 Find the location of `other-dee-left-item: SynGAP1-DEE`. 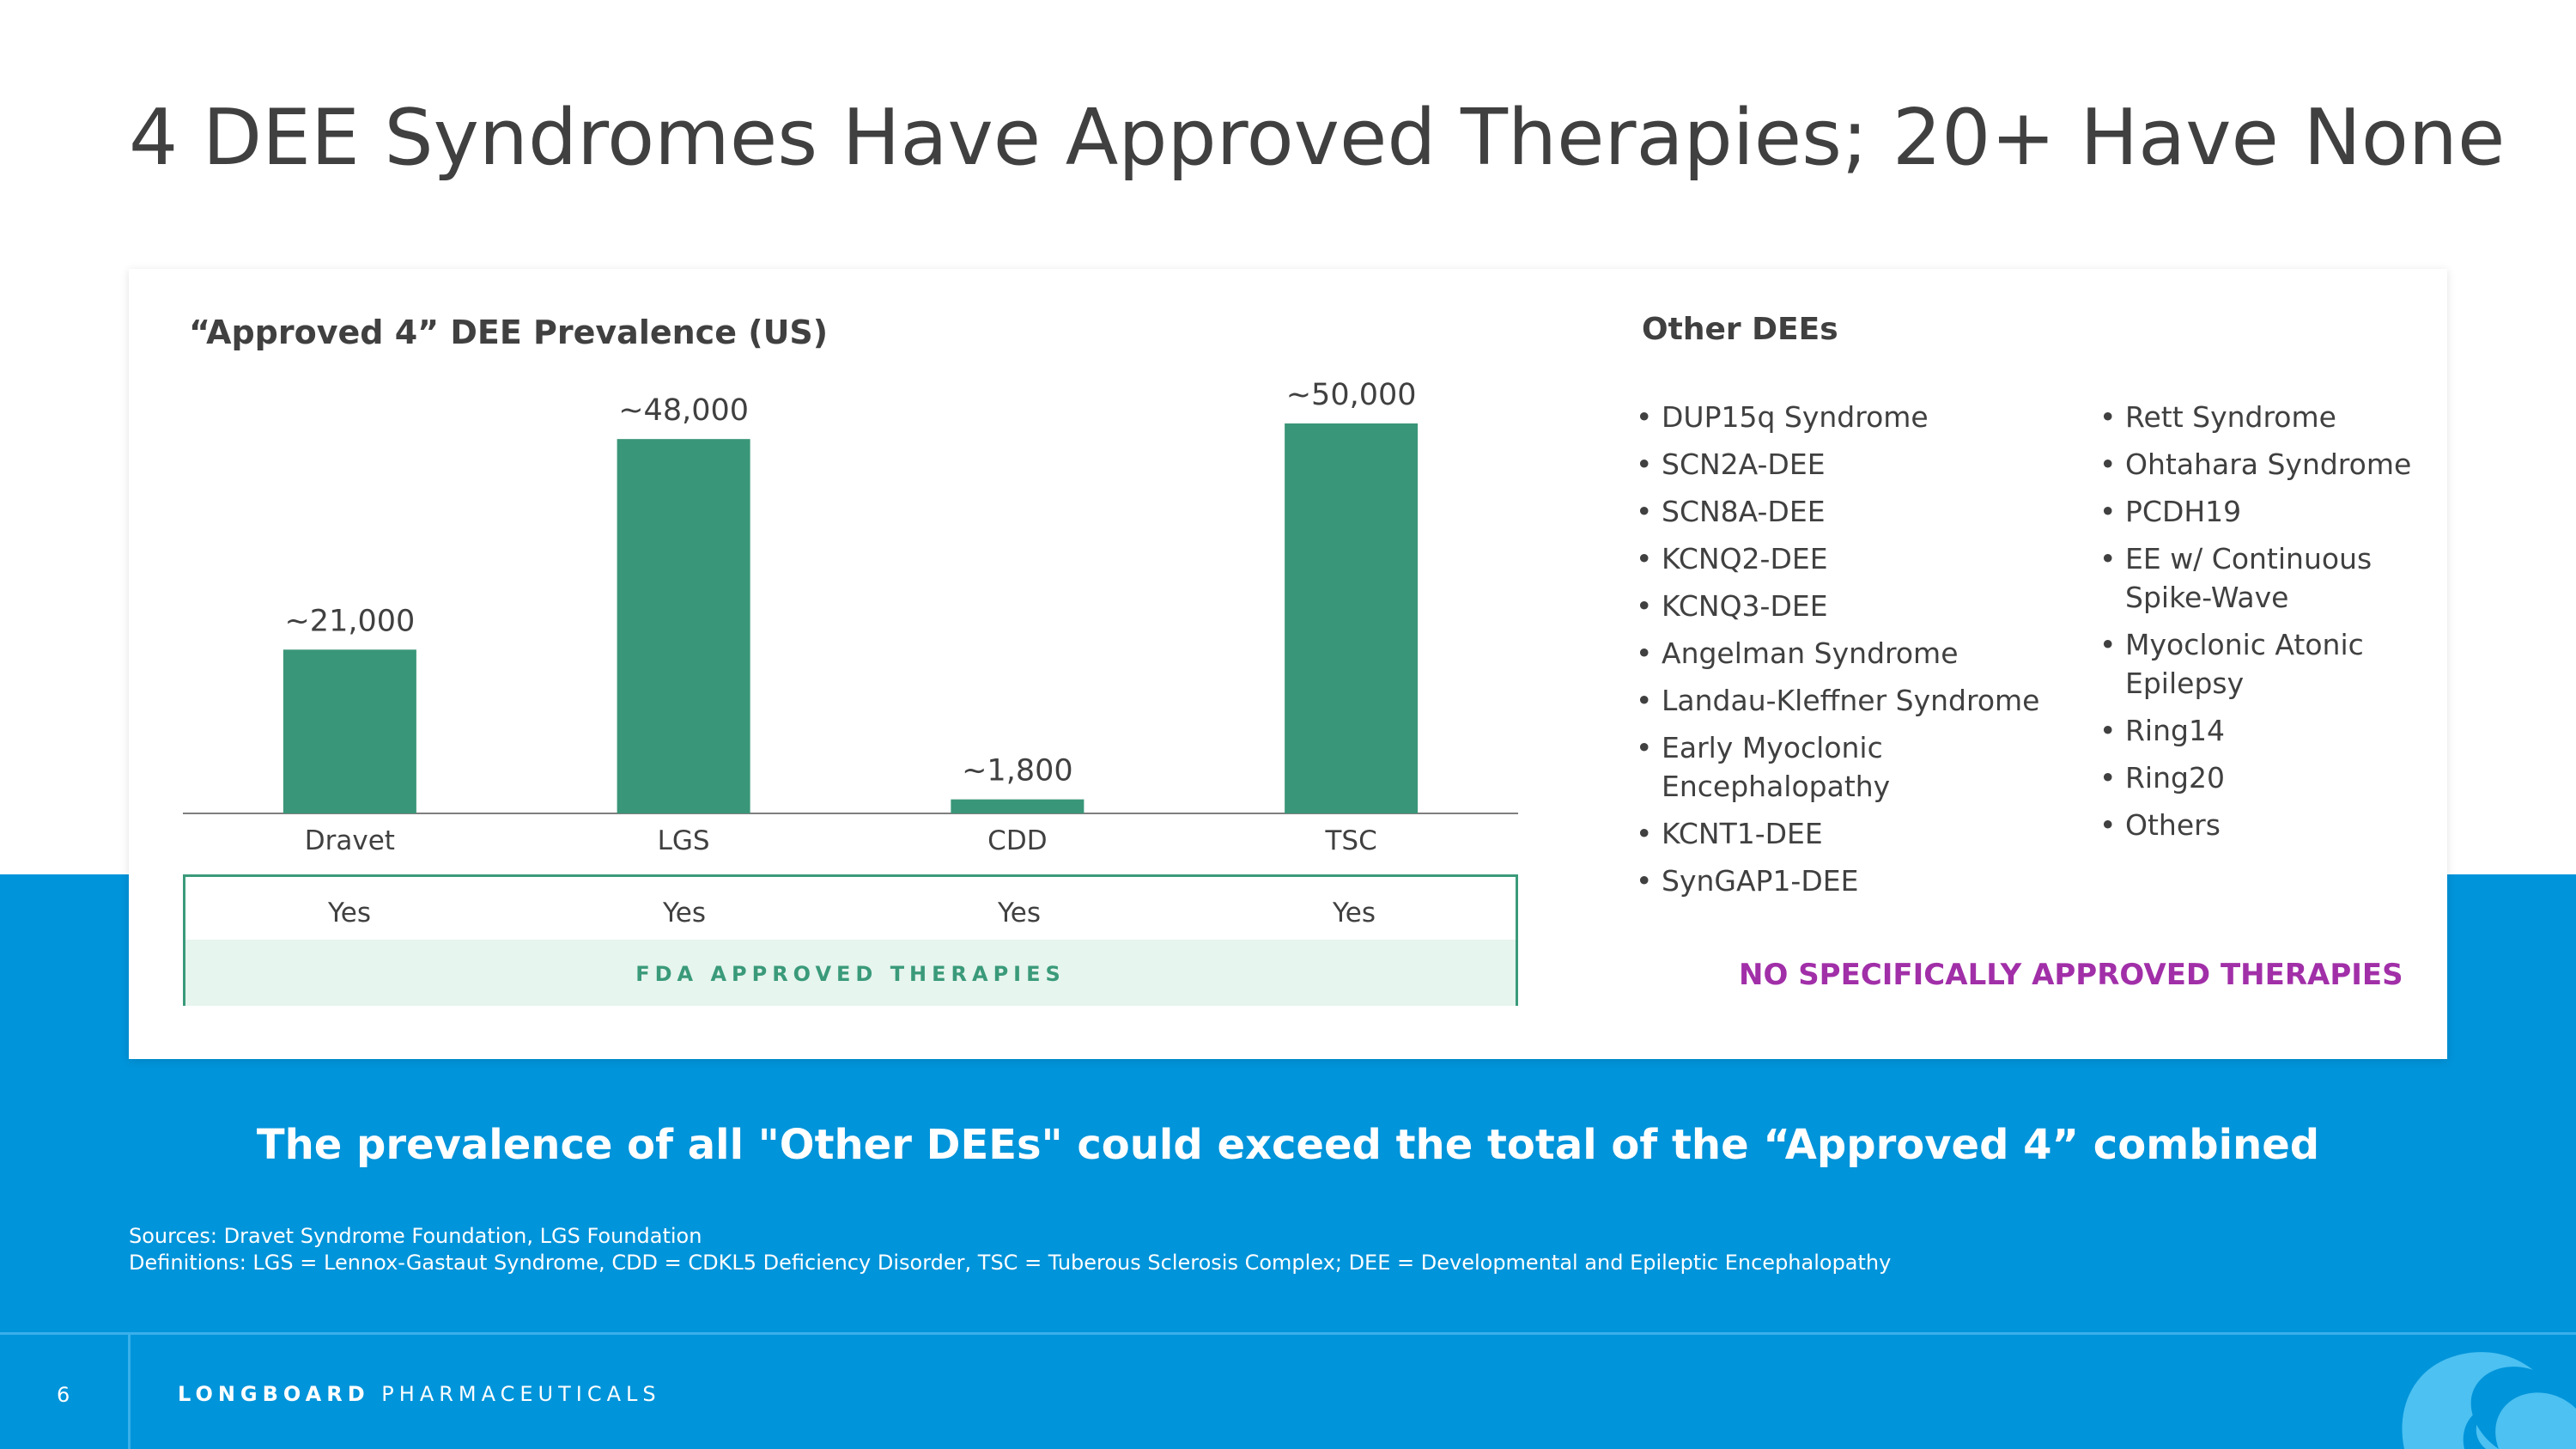

other-dee-left-item: SynGAP1-DEE is located at coordinates (1842, 881).